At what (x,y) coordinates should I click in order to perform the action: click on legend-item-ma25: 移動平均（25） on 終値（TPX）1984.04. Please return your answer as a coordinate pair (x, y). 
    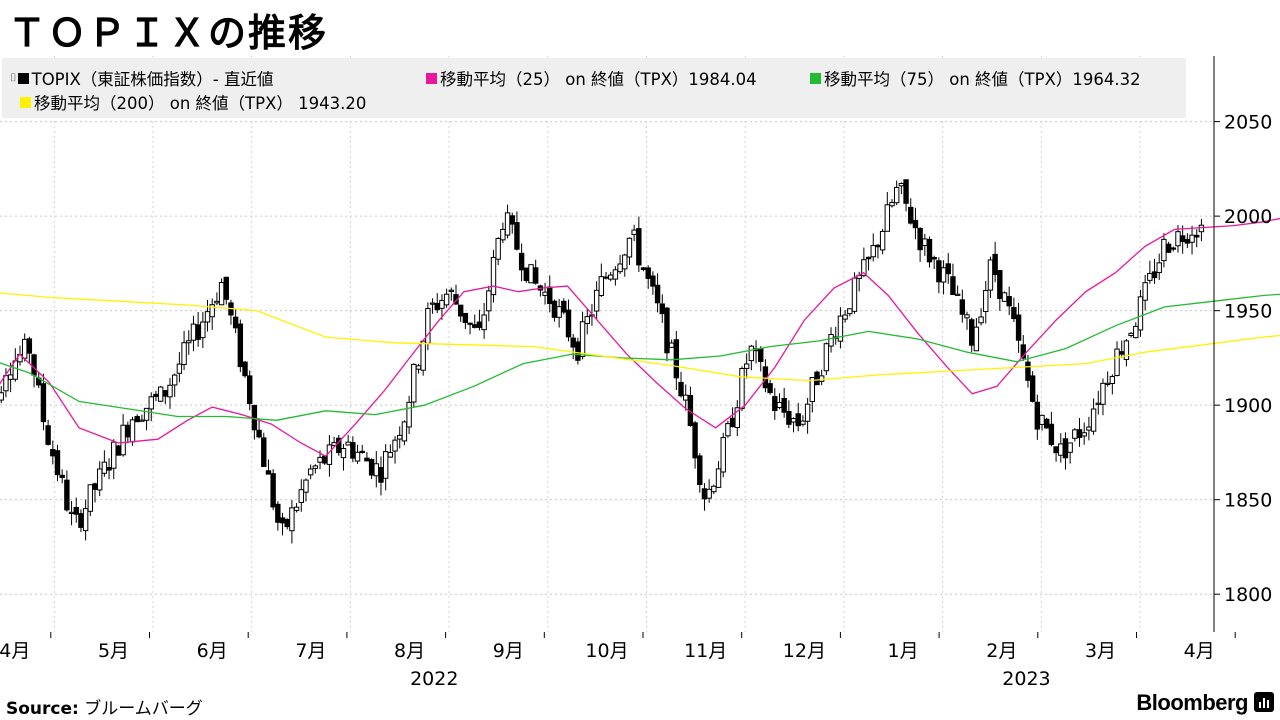
    Looking at the image, I should click on (591, 78).